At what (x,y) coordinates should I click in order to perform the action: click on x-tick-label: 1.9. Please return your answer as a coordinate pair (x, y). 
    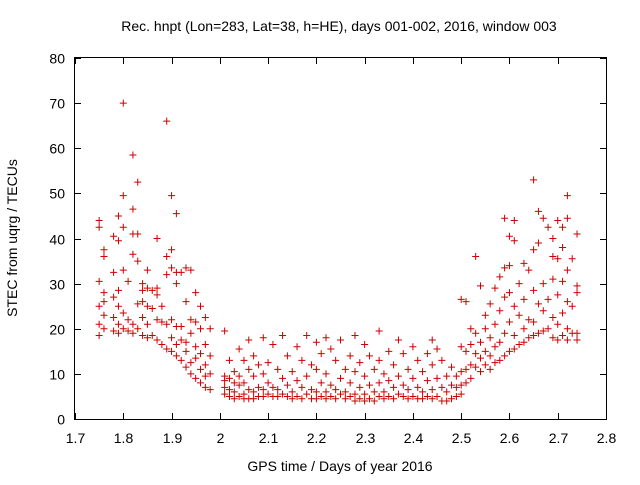
    Looking at the image, I should click on (173, 438).